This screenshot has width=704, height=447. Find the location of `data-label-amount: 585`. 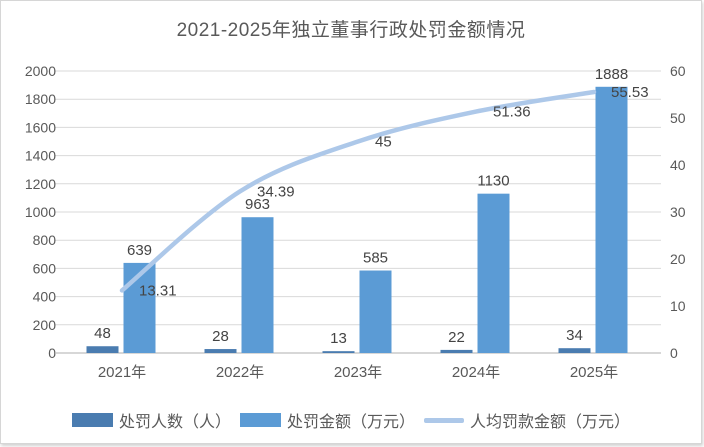

data-label-amount: 585 is located at coordinates (375, 258).